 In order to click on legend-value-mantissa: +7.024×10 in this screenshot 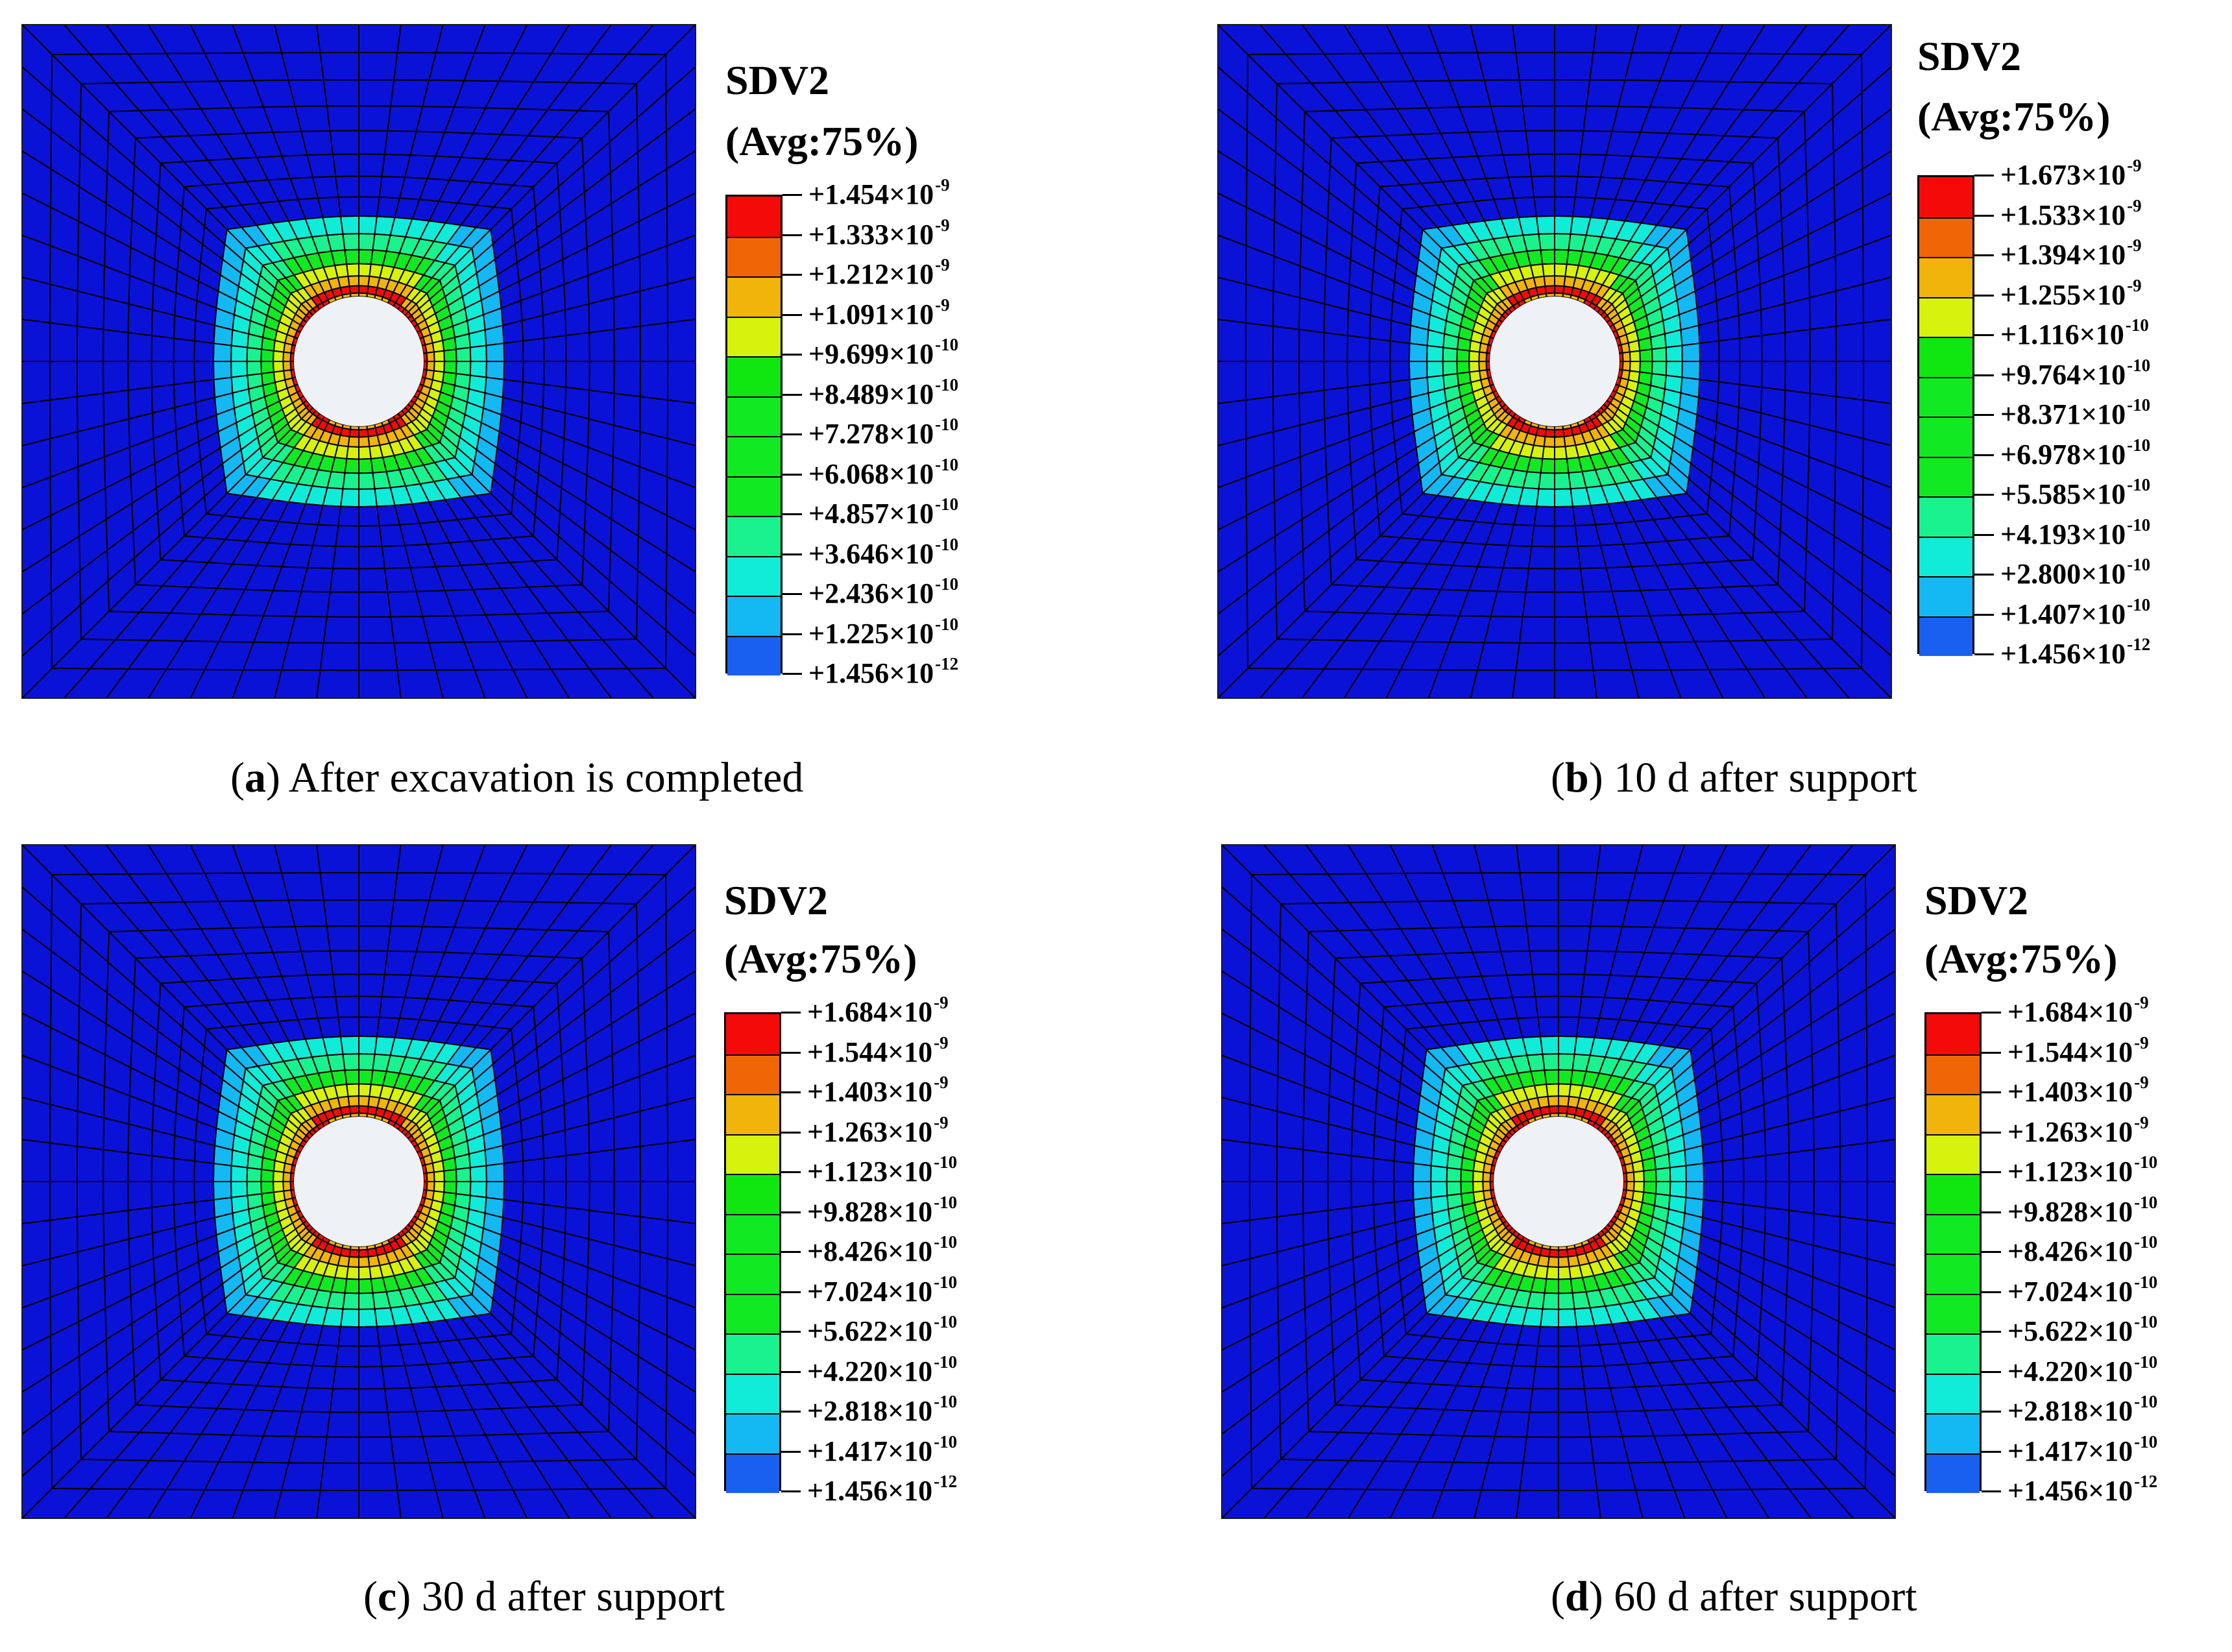, I will do `click(870, 1291)`.